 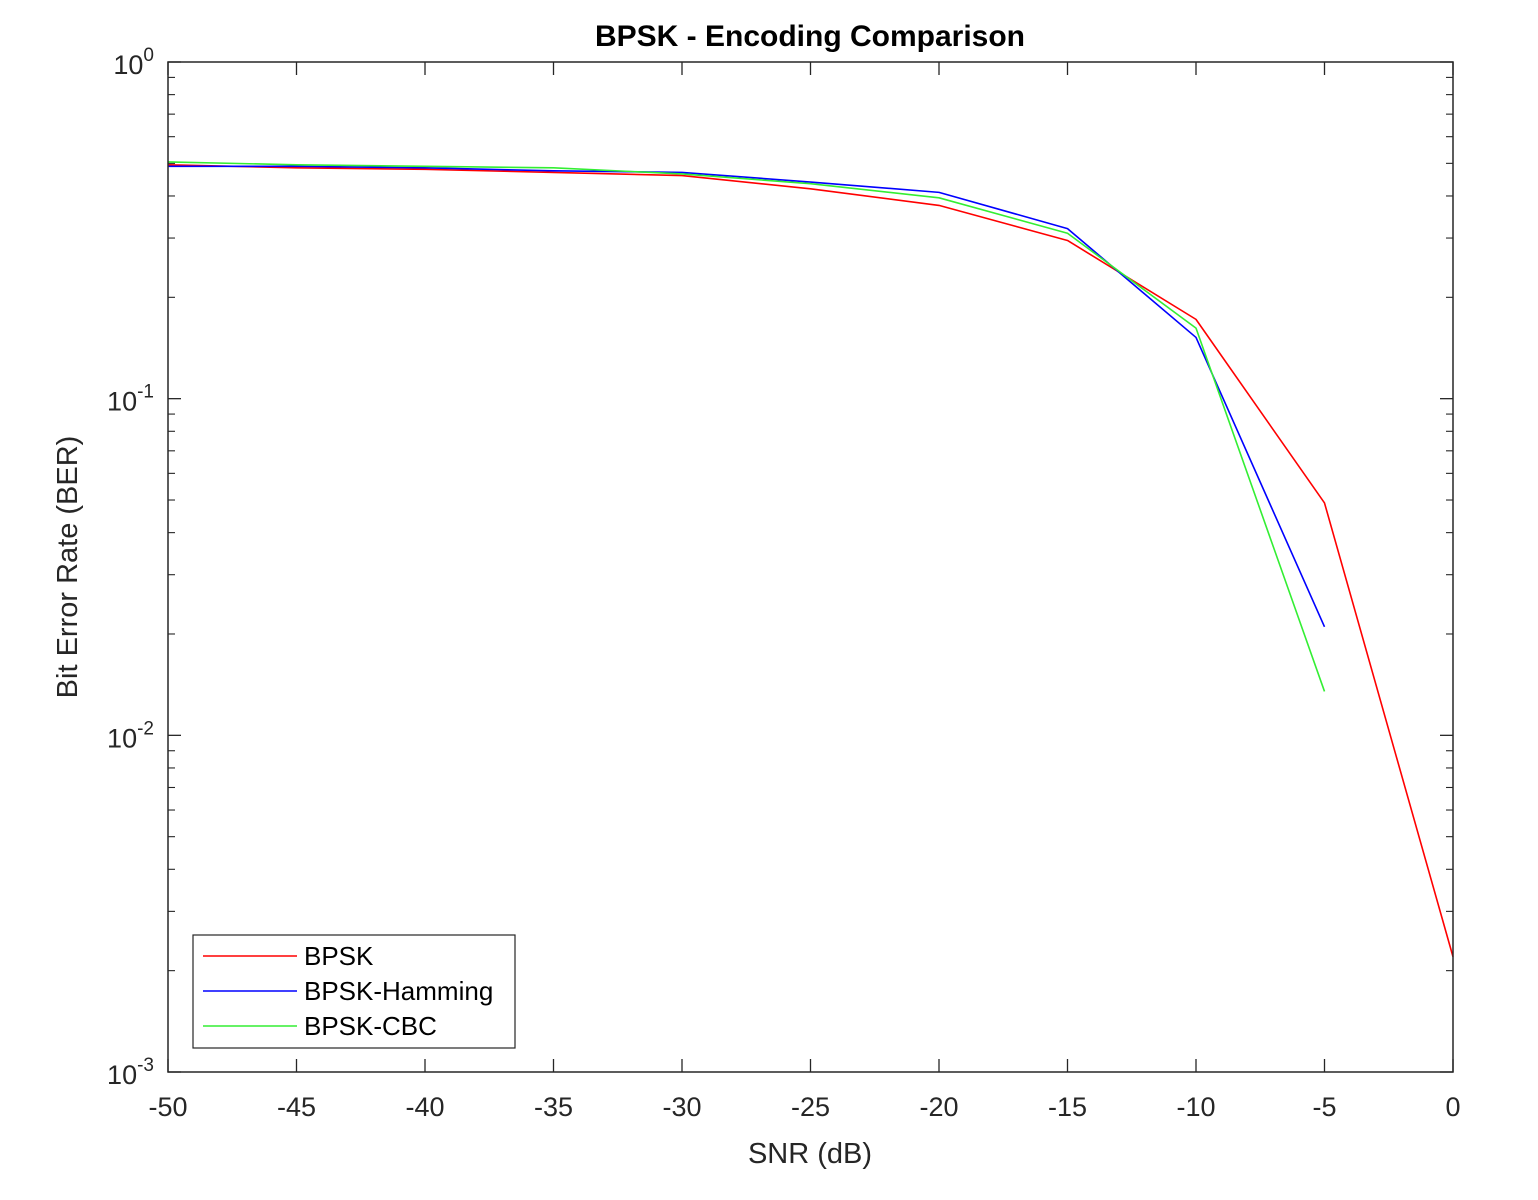 I want to click on x-tick-label: -25, so click(x=810, y=1107).